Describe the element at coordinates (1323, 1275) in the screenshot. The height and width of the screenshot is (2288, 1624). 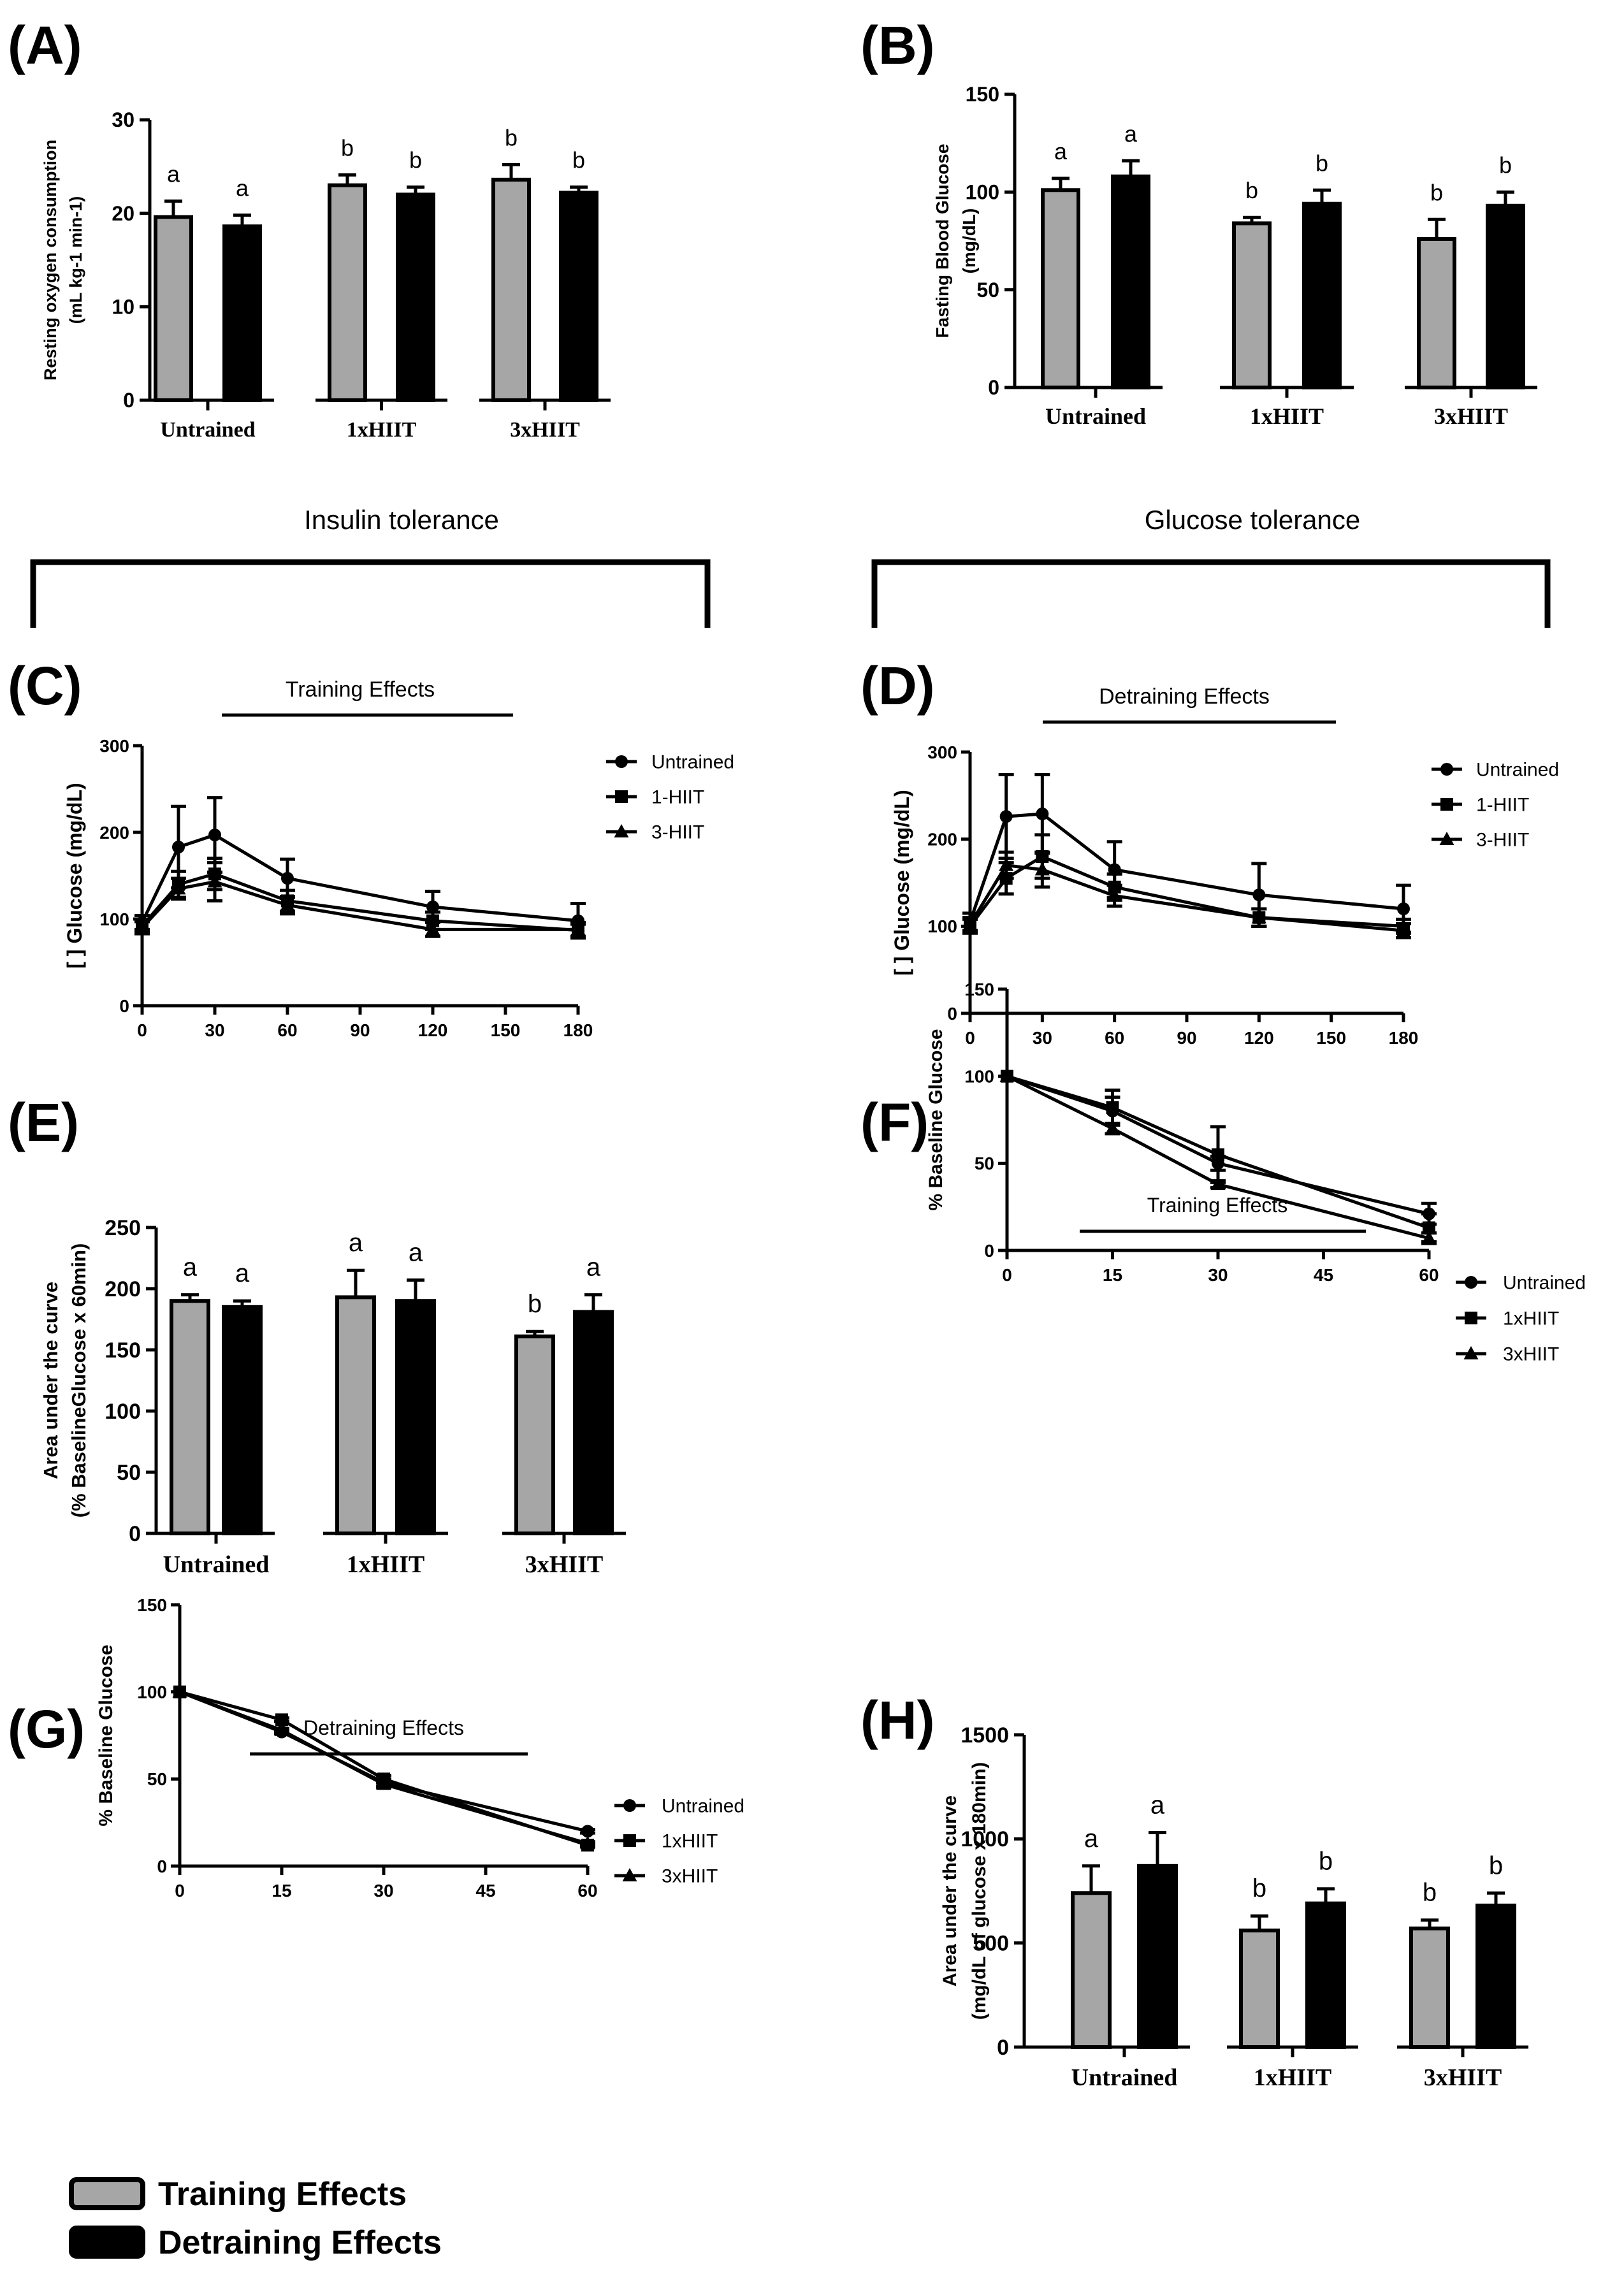
I see `x-tick-label: 45` at that location.